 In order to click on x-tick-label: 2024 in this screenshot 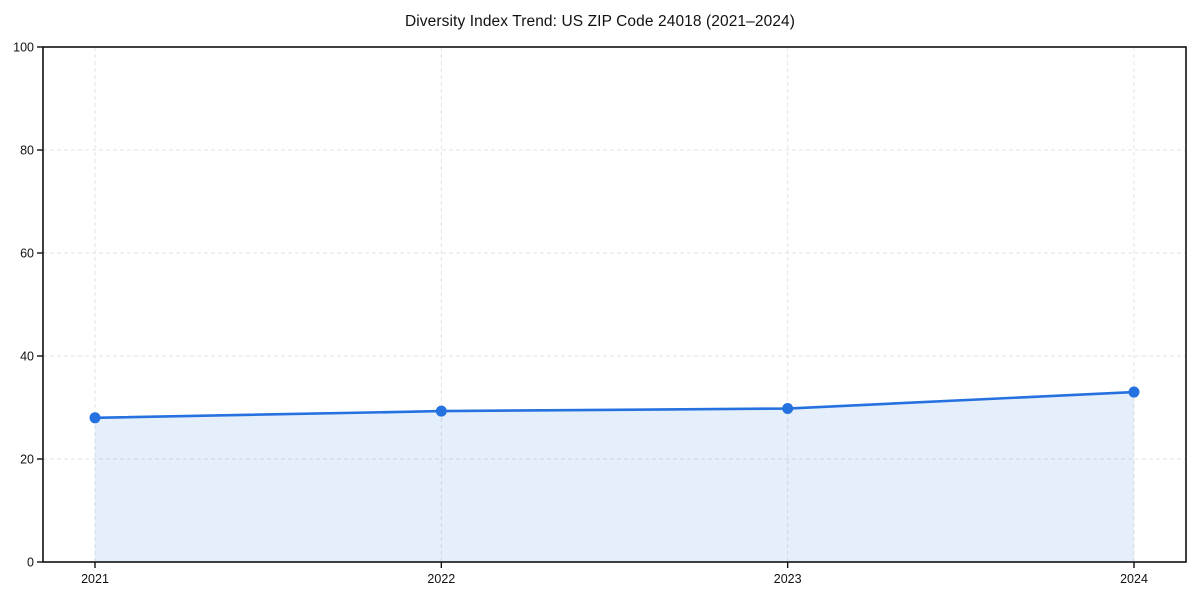, I will do `click(1134, 579)`.